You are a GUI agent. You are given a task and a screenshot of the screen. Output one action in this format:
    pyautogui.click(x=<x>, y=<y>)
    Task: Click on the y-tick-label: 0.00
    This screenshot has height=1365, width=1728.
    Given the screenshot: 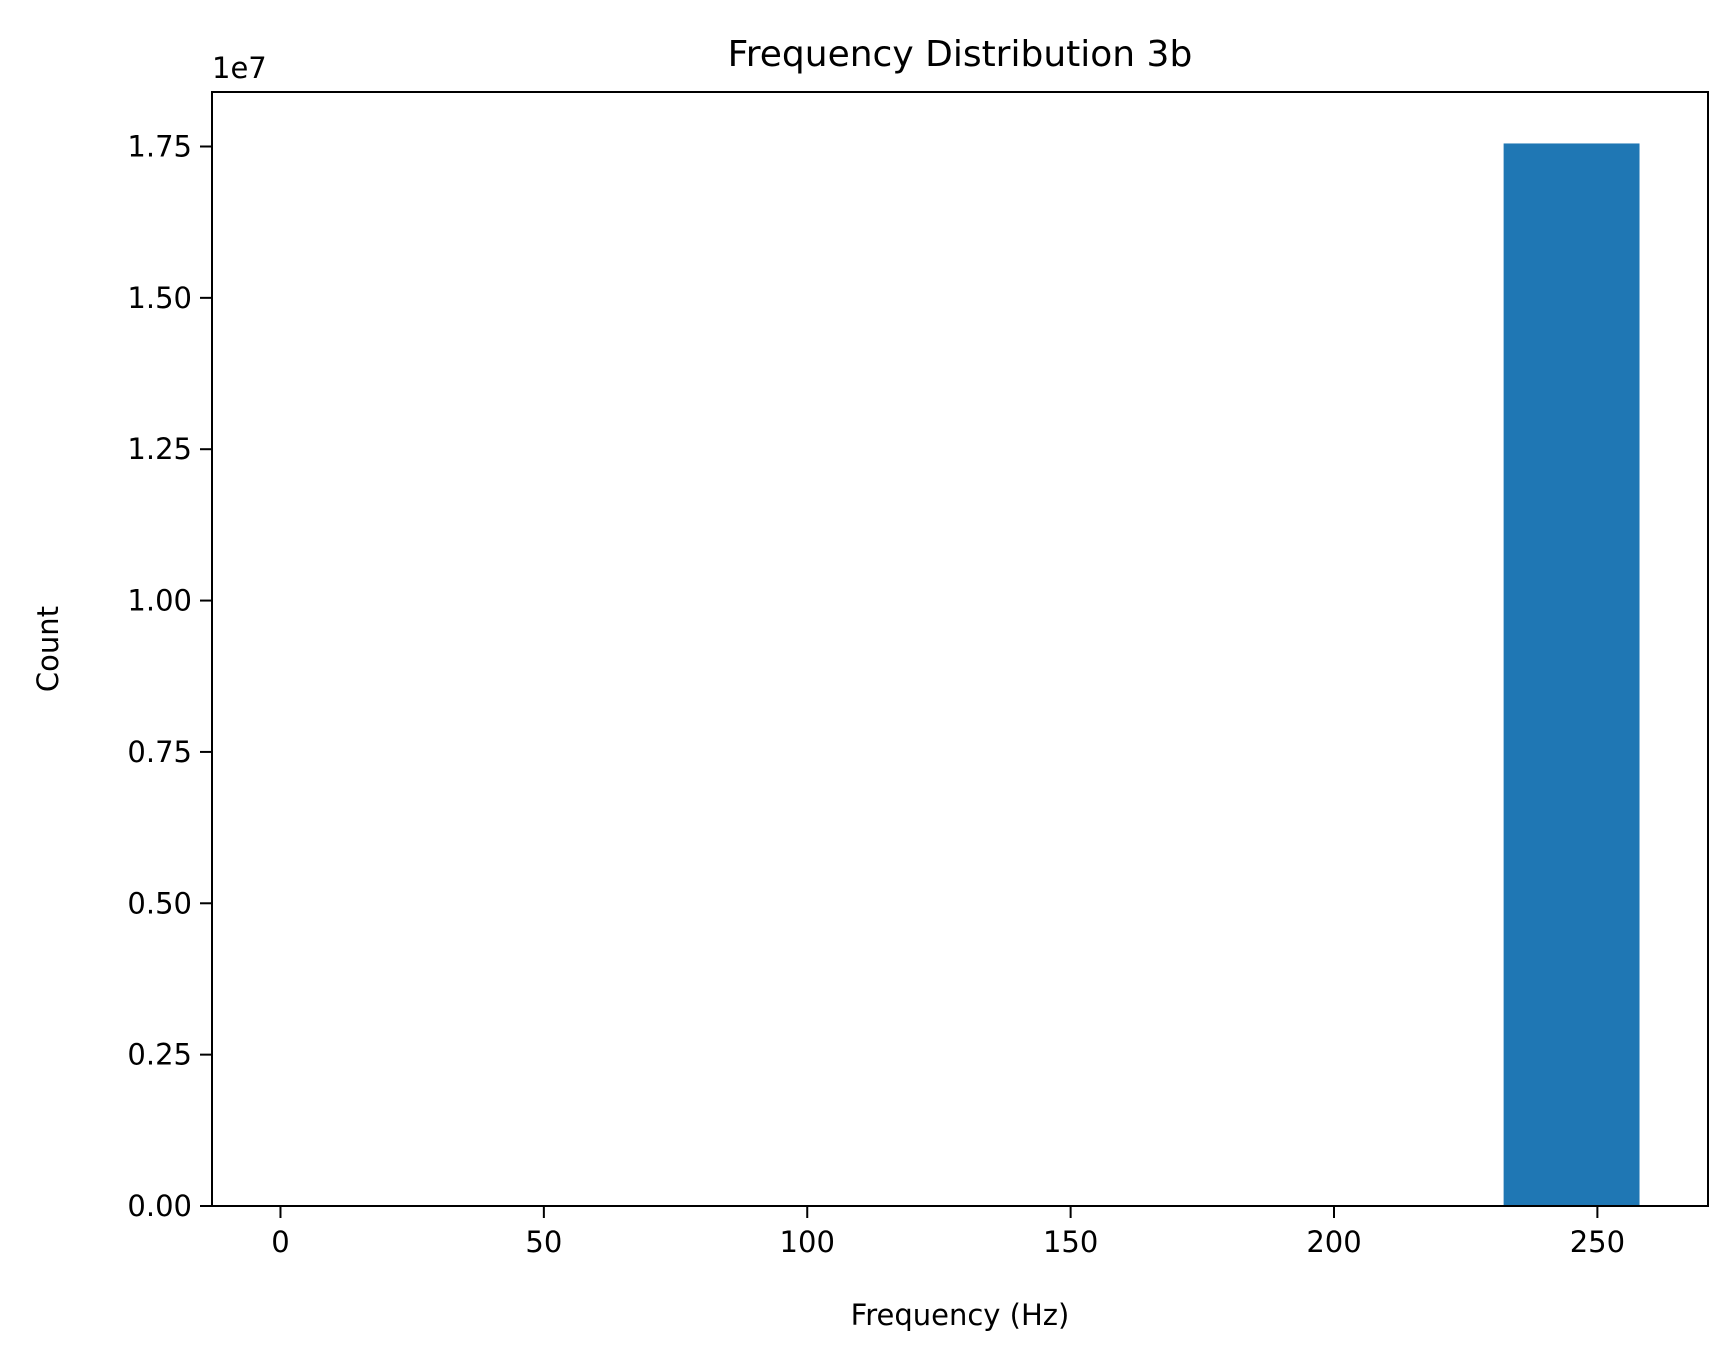 What is the action you would take?
    pyautogui.click(x=159, y=1206)
    